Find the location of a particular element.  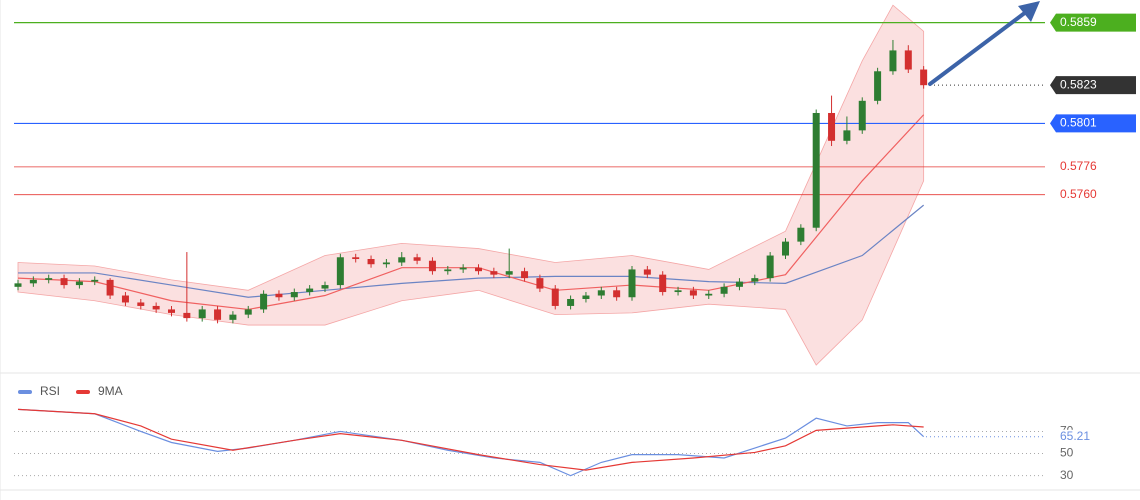

trend-arrow is located at coordinates (984, 43).